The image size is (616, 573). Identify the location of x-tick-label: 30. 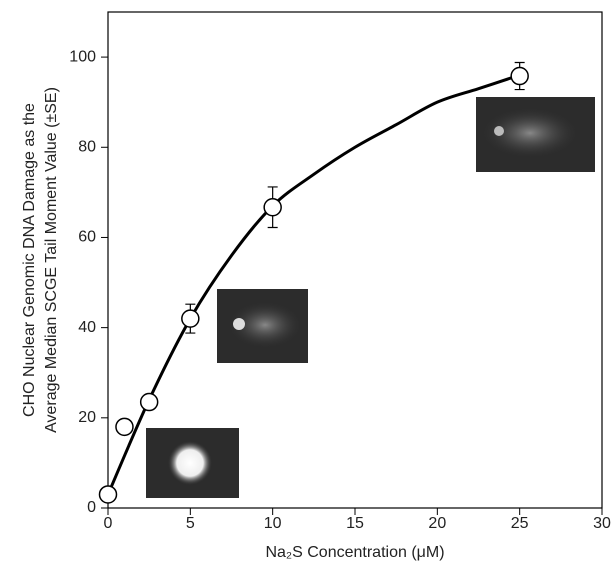
(602, 523).